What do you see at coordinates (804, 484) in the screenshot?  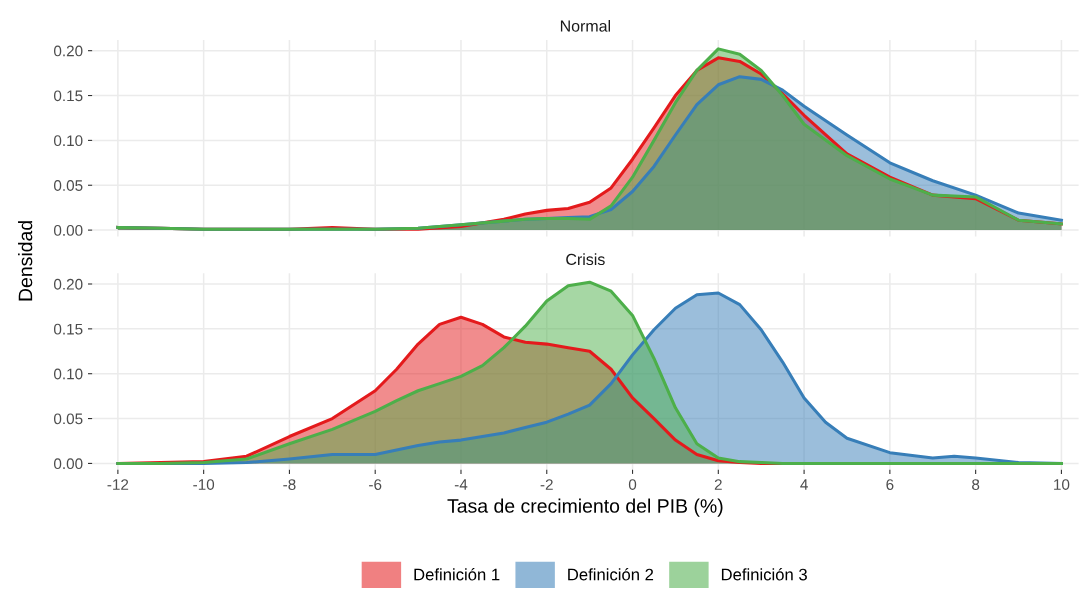 I see `x-tick-label: 4` at bounding box center [804, 484].